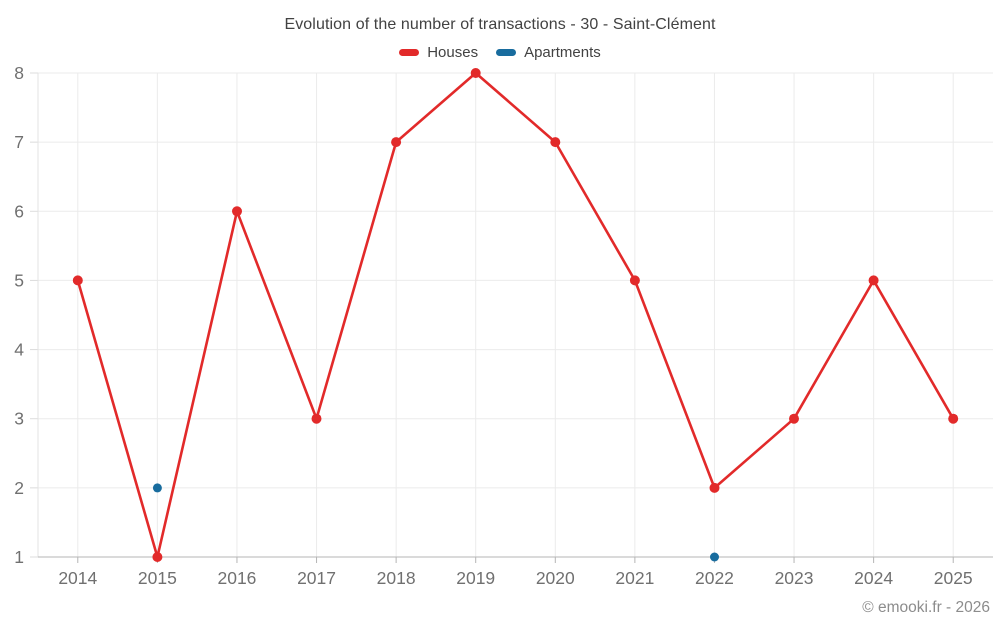 The width and height of the screenshot is (1000, 625). Describe the element at coordinates (409, 52) in the screenshot. I see `houses-series-swatch-icon` at that location.